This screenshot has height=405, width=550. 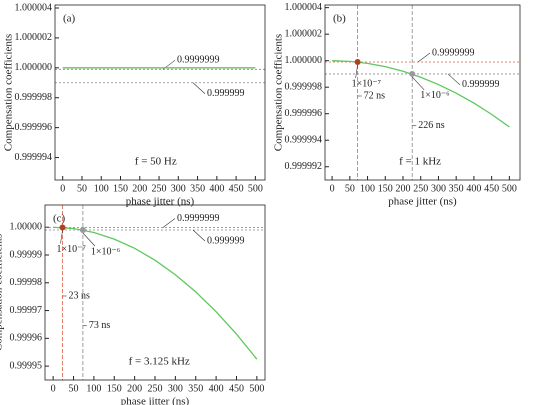 I want to click on y-tick-label: 1.00000, so click(x=26, y=227).